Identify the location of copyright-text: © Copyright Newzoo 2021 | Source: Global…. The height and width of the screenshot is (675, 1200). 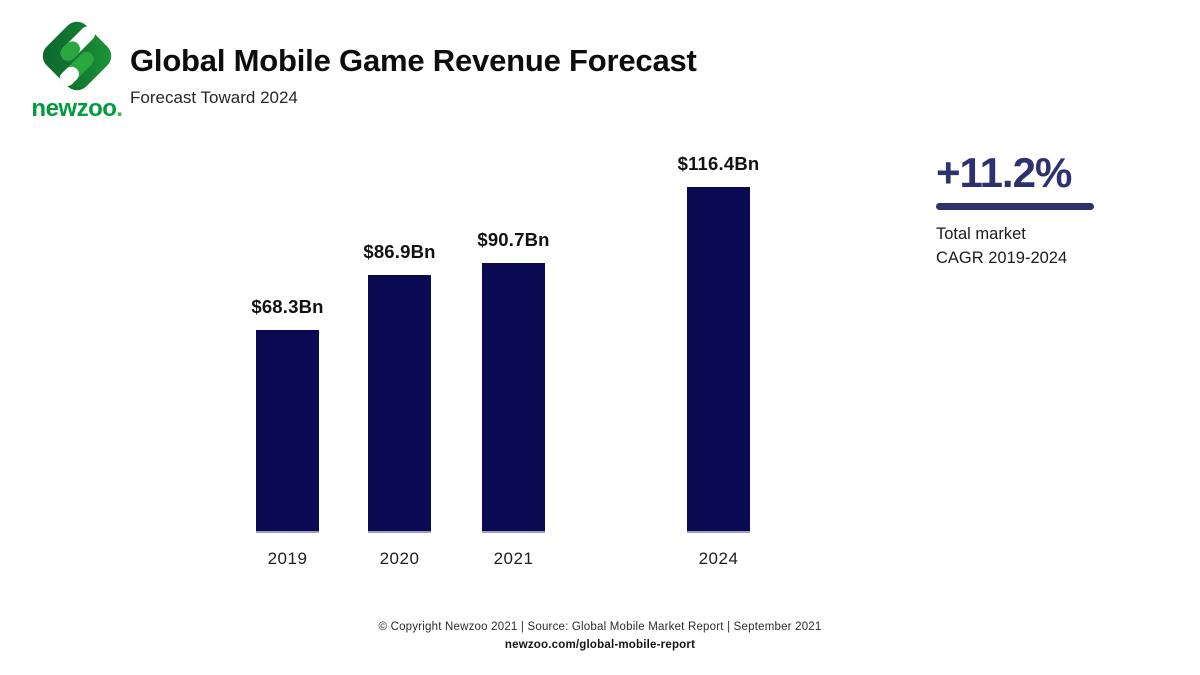
(600, 627).